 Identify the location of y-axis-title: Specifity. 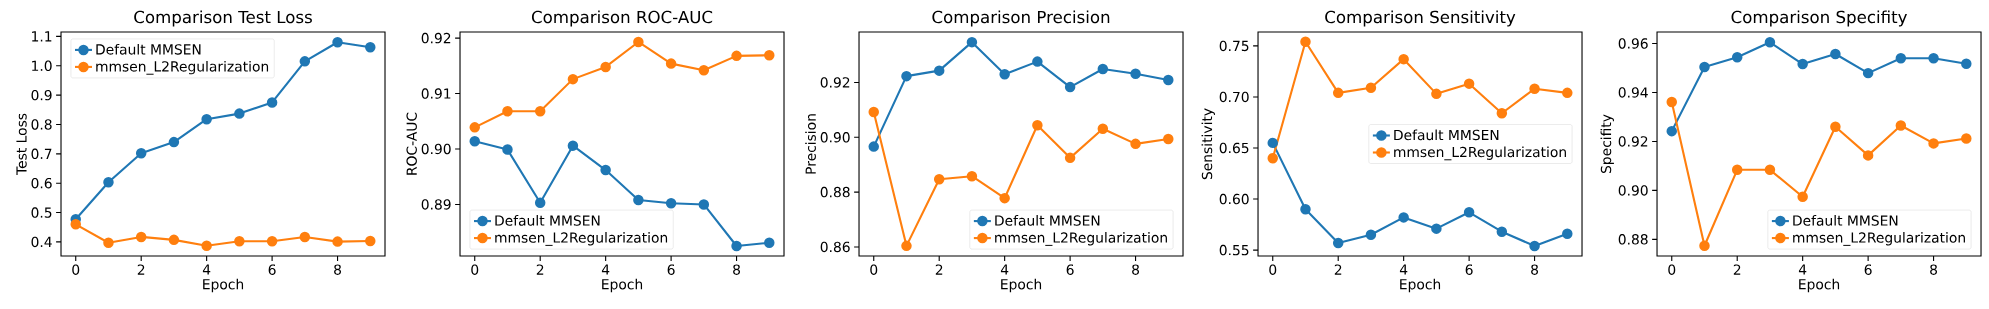
(1607, 144).